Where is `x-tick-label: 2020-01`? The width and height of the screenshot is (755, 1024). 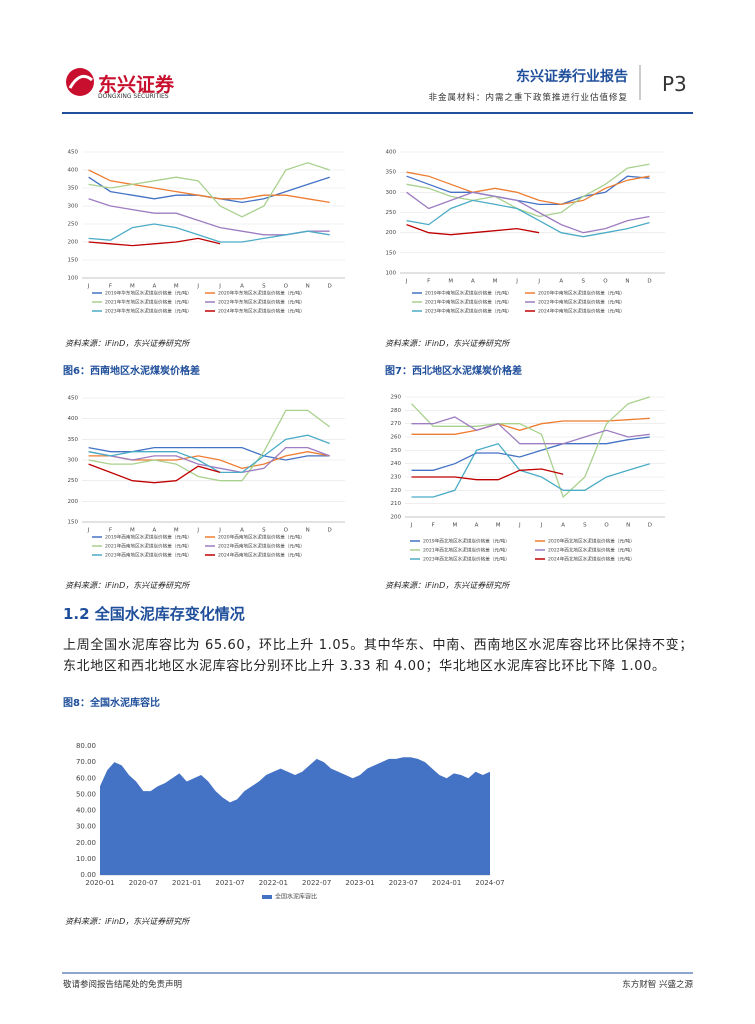 x-tick-label: 2020-01 is located at coordinates (99, 883).